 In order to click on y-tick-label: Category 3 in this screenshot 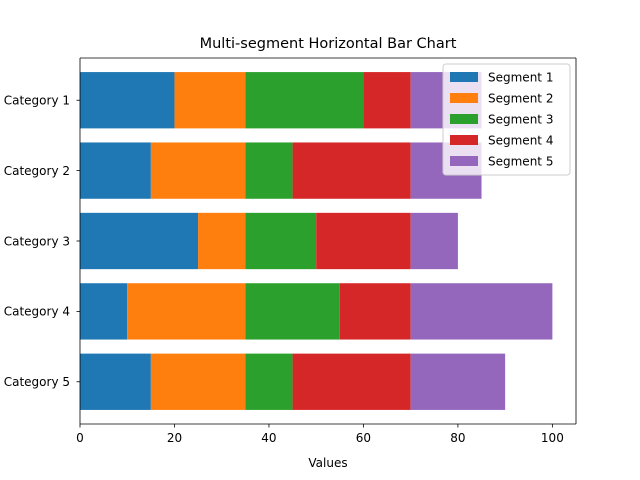, I will do `click(37, 241)`.